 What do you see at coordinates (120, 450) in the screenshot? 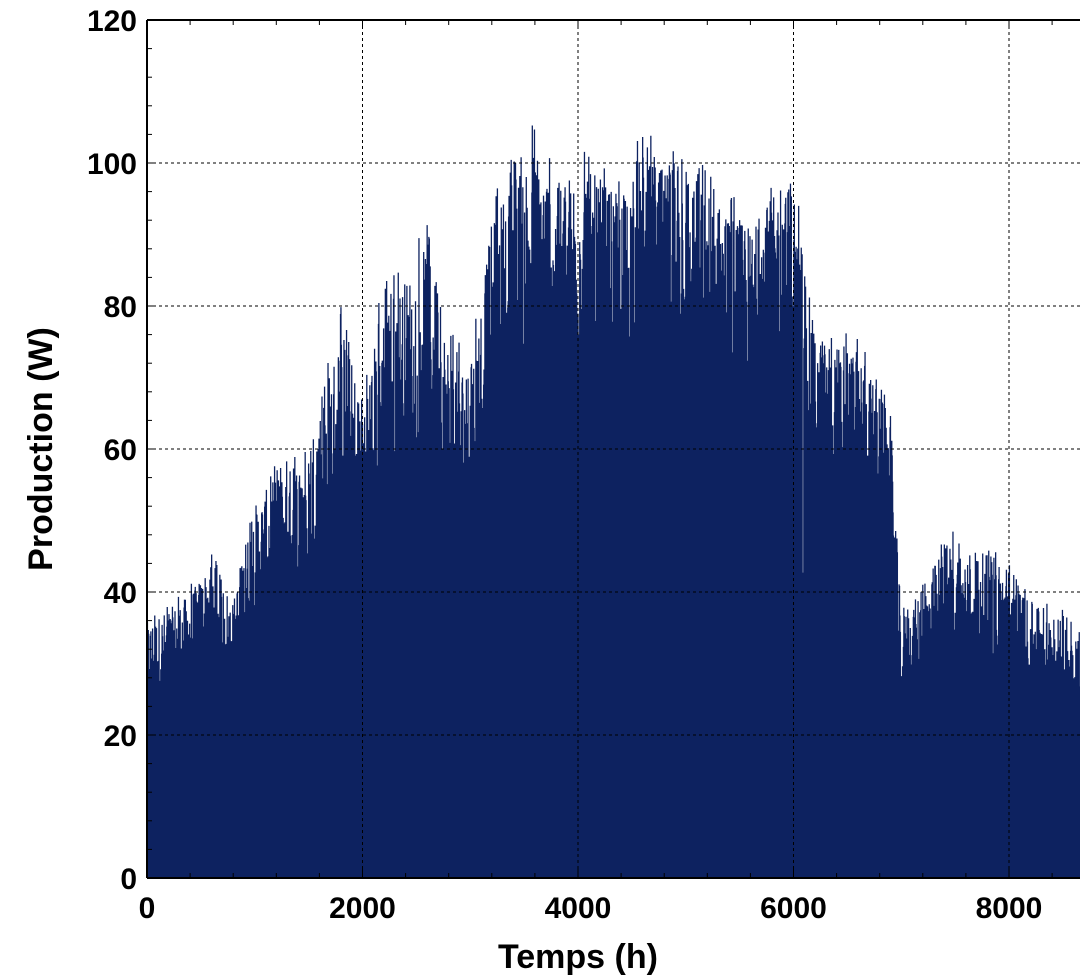
I see `y-tick-label: 60` at bounding box center [120, 450].